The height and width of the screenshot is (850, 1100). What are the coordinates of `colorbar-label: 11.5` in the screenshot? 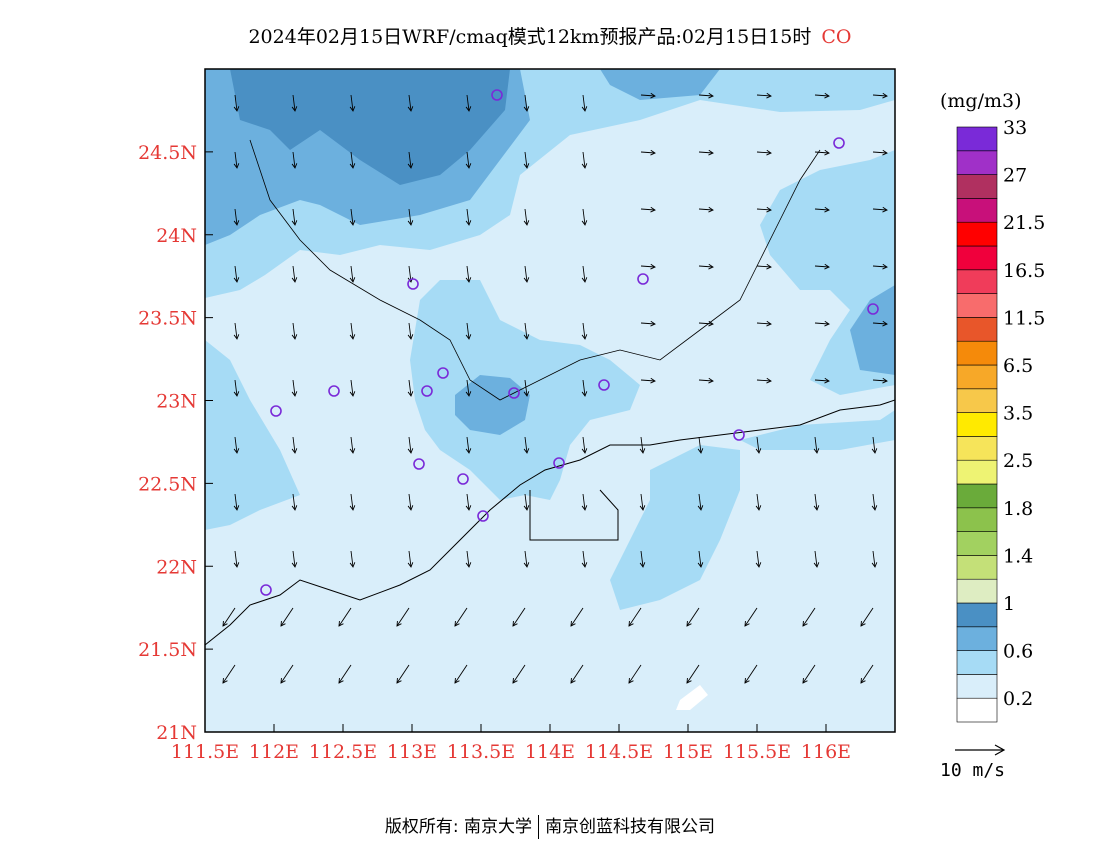 It's located at (1024, 318).